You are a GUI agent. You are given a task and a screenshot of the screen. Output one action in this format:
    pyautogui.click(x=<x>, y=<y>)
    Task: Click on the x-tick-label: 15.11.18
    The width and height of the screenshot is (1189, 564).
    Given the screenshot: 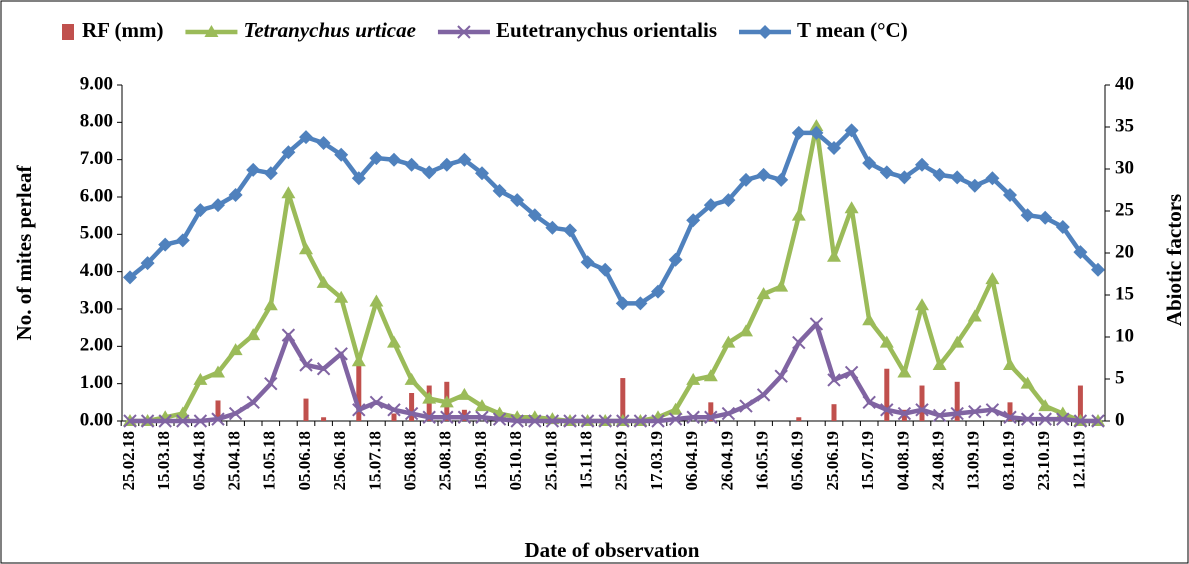 What is the action you would take?
    pyautogui.click(x=586, y=460)
    